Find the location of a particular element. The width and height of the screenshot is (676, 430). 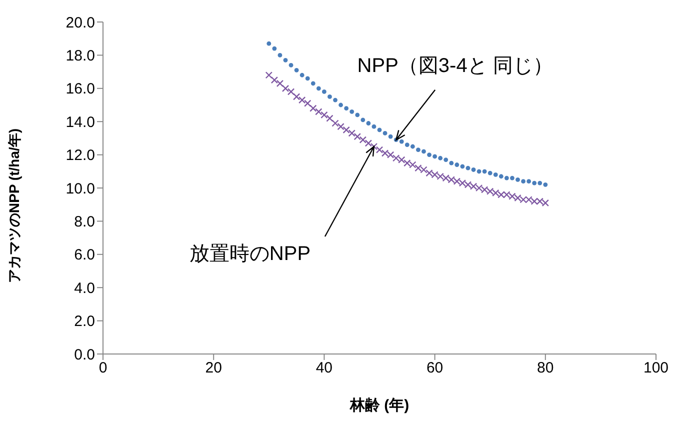

x-tick-label: 60 is located at coordinates (435, 368).